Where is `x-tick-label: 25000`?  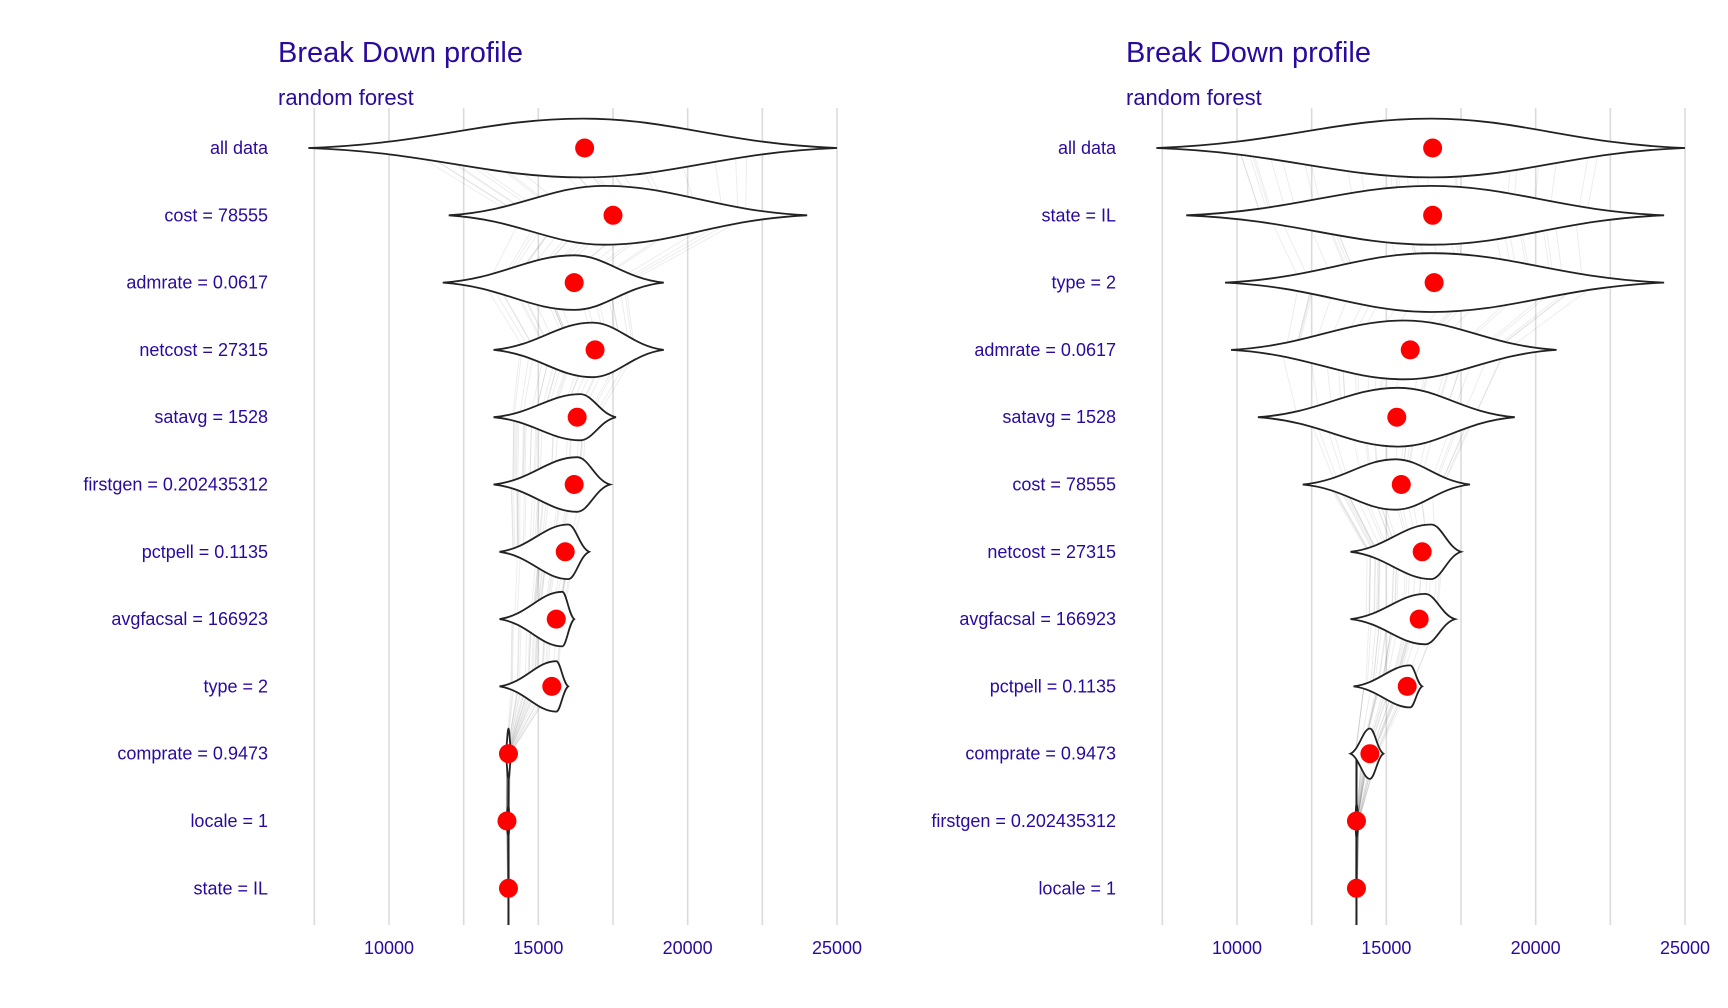
x-tick-label: 25000 is located at coordinates (1685, 948).